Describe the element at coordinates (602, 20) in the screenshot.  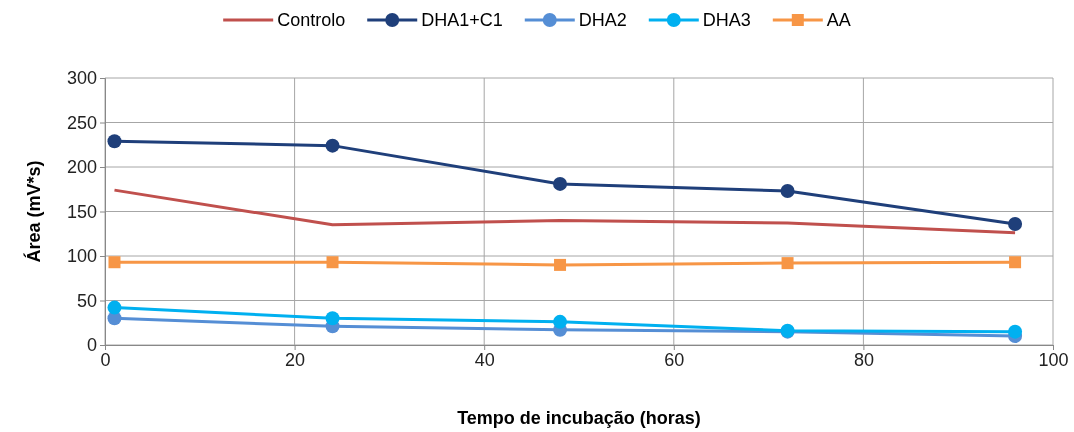
I see `legend-label: DHA2` at that location.